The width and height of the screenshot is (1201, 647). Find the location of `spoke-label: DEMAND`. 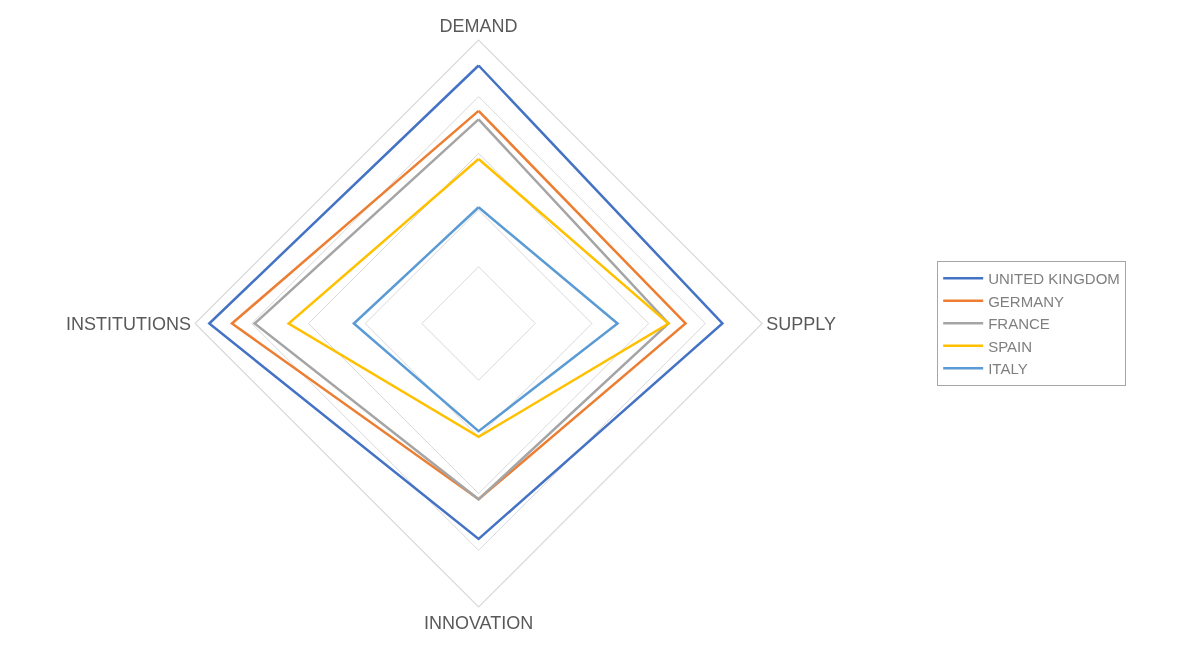

spoke-label: DEMAND is located at coordinates (478, 26).